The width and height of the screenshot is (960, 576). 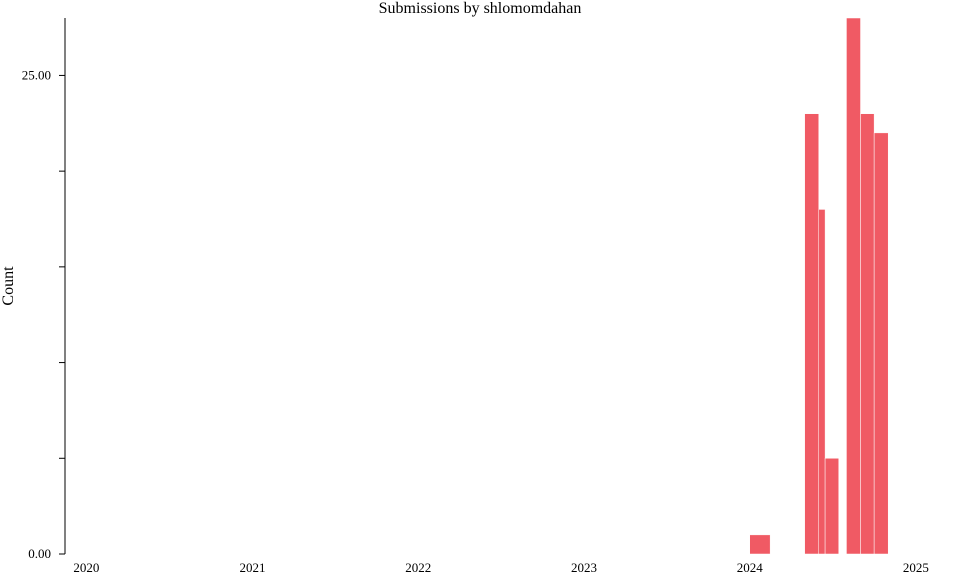 I want to click on x-tick-label-2023: 2023, so click(x=584, y=567).